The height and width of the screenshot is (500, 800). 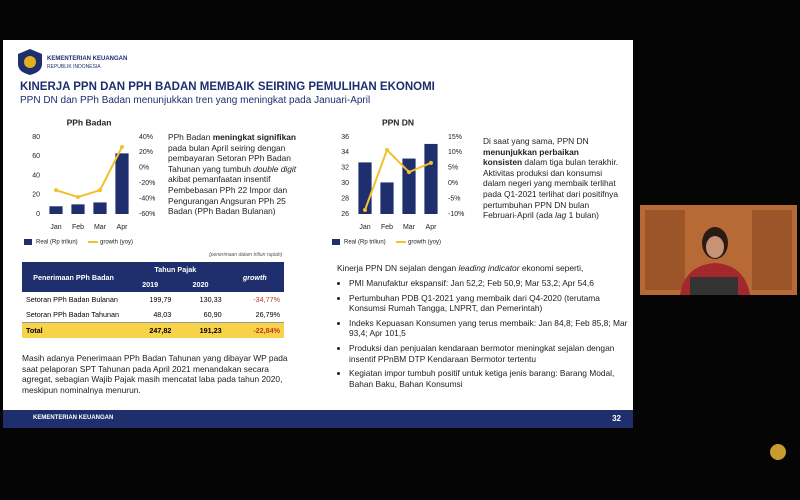 I want to click on text: ekonomi seperti,, so click(x=551, y=268).